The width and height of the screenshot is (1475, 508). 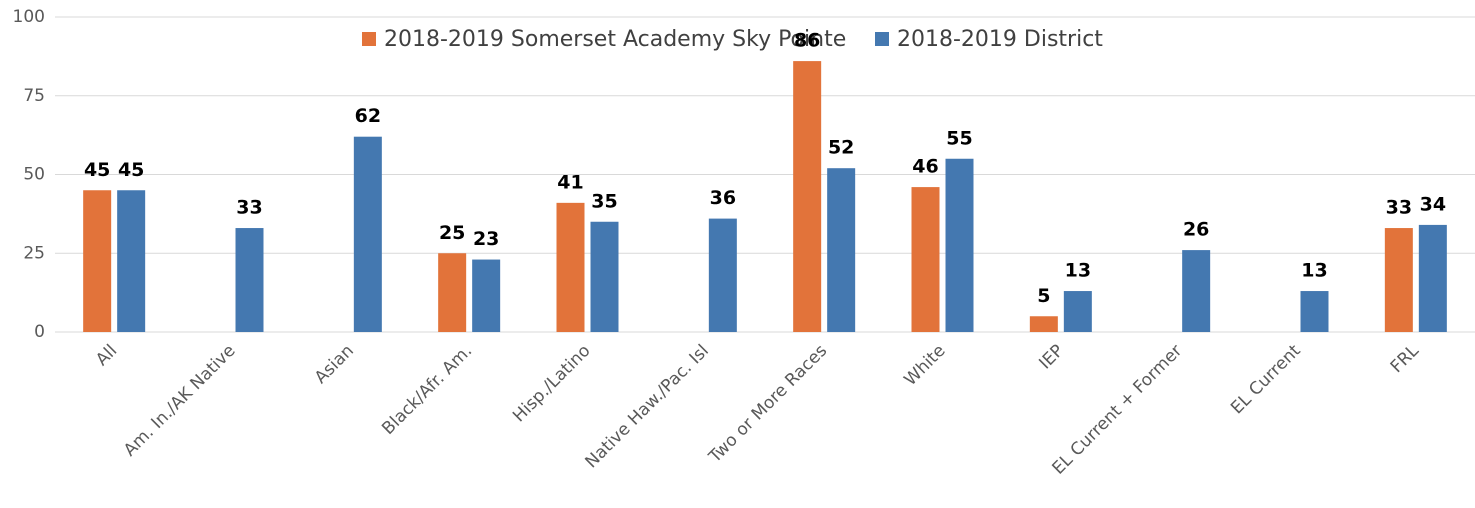 I want to click on x-tick-label: EL Current, so click(x=1266, y=380).